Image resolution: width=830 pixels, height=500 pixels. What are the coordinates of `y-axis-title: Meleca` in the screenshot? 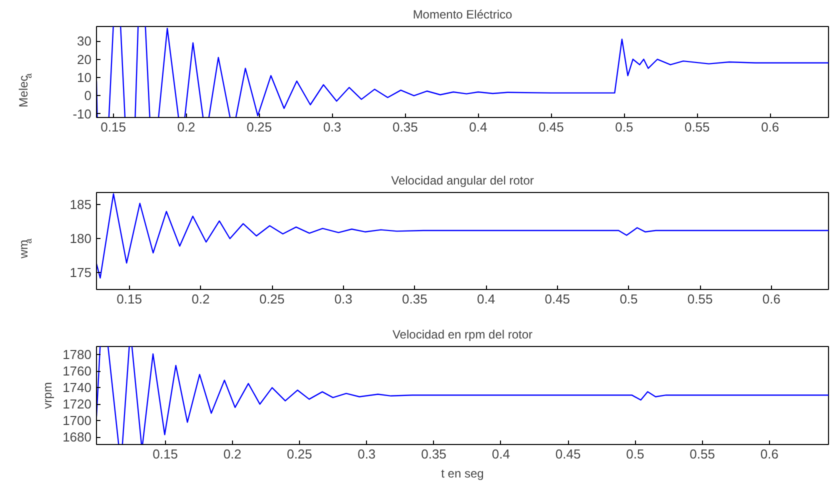 It's located at (25, 90).